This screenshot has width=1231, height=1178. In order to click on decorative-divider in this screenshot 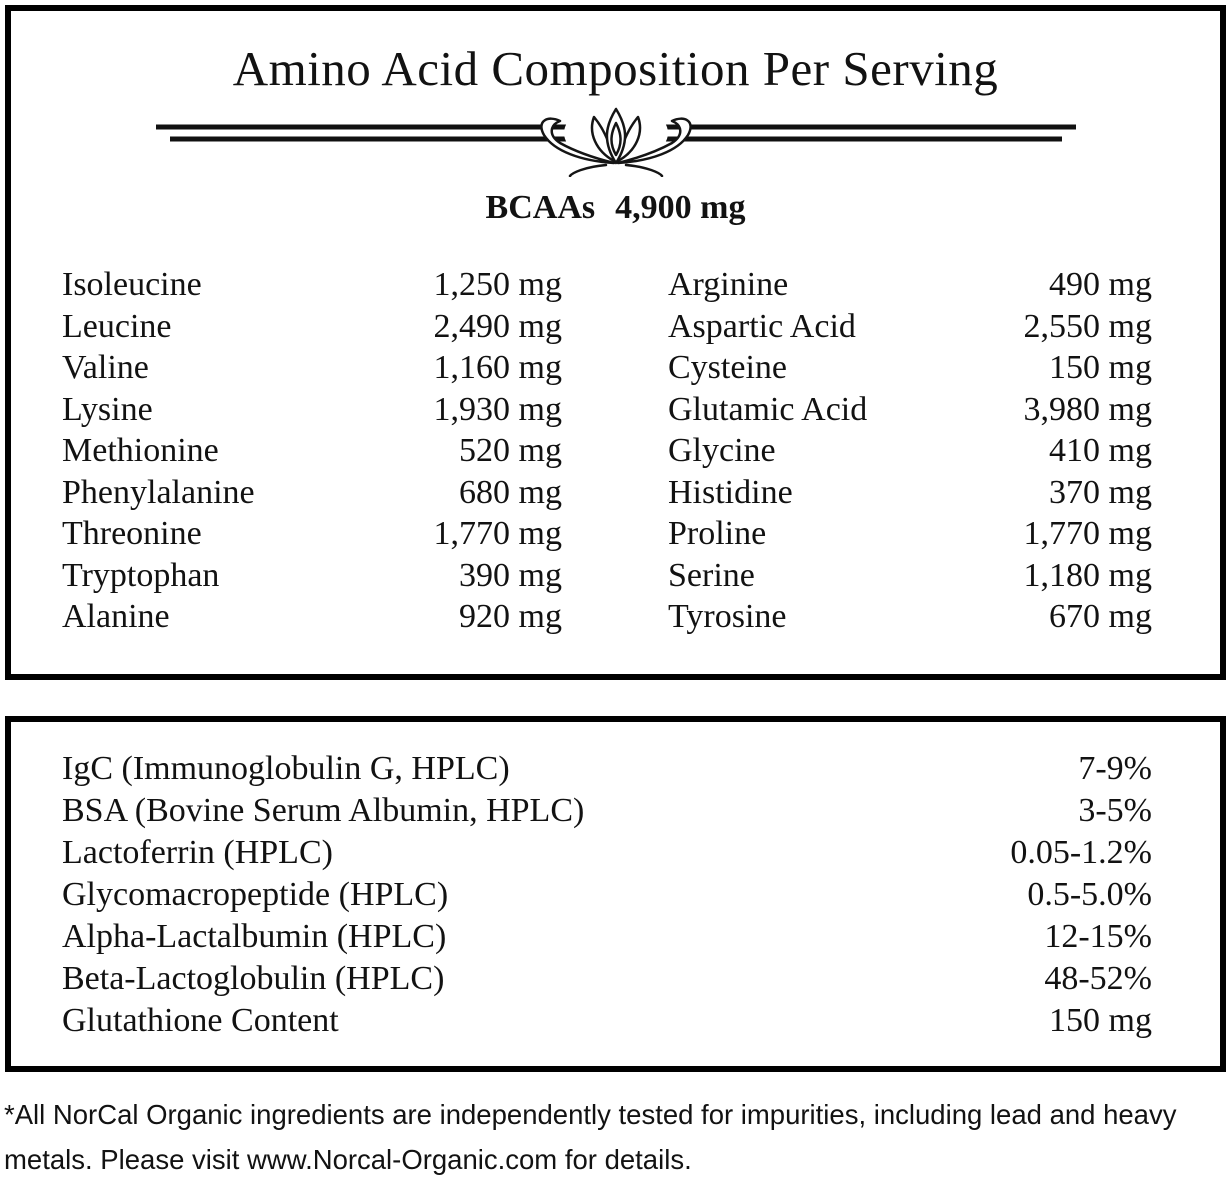, I will do `click(615, 143)`.